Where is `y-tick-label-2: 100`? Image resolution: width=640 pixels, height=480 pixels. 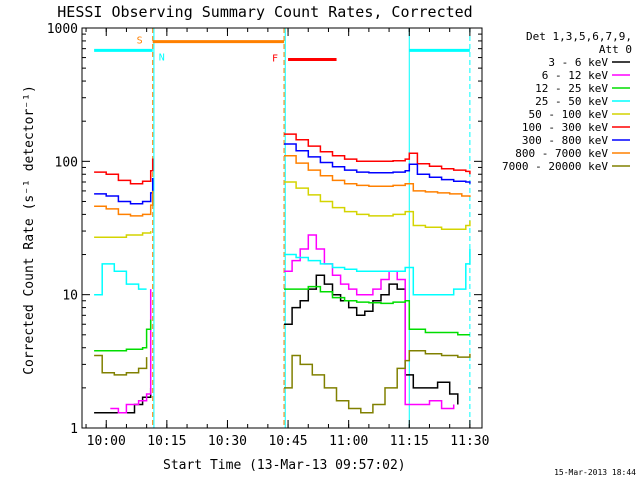 y-tick-label-2: 100 is located at coordinates (66, 162).